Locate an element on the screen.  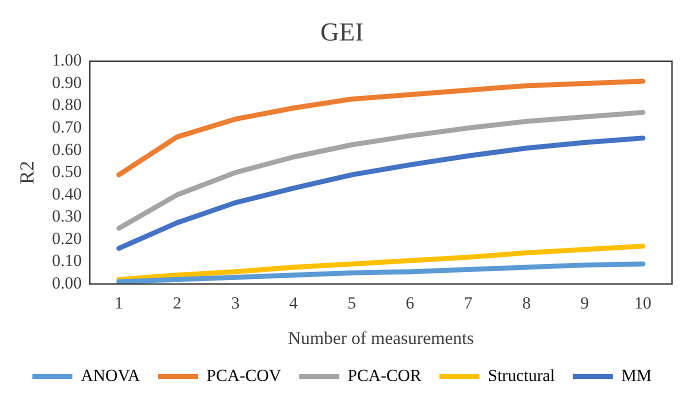
legend-label: PCA-COR is located at coordinates (385, 375).